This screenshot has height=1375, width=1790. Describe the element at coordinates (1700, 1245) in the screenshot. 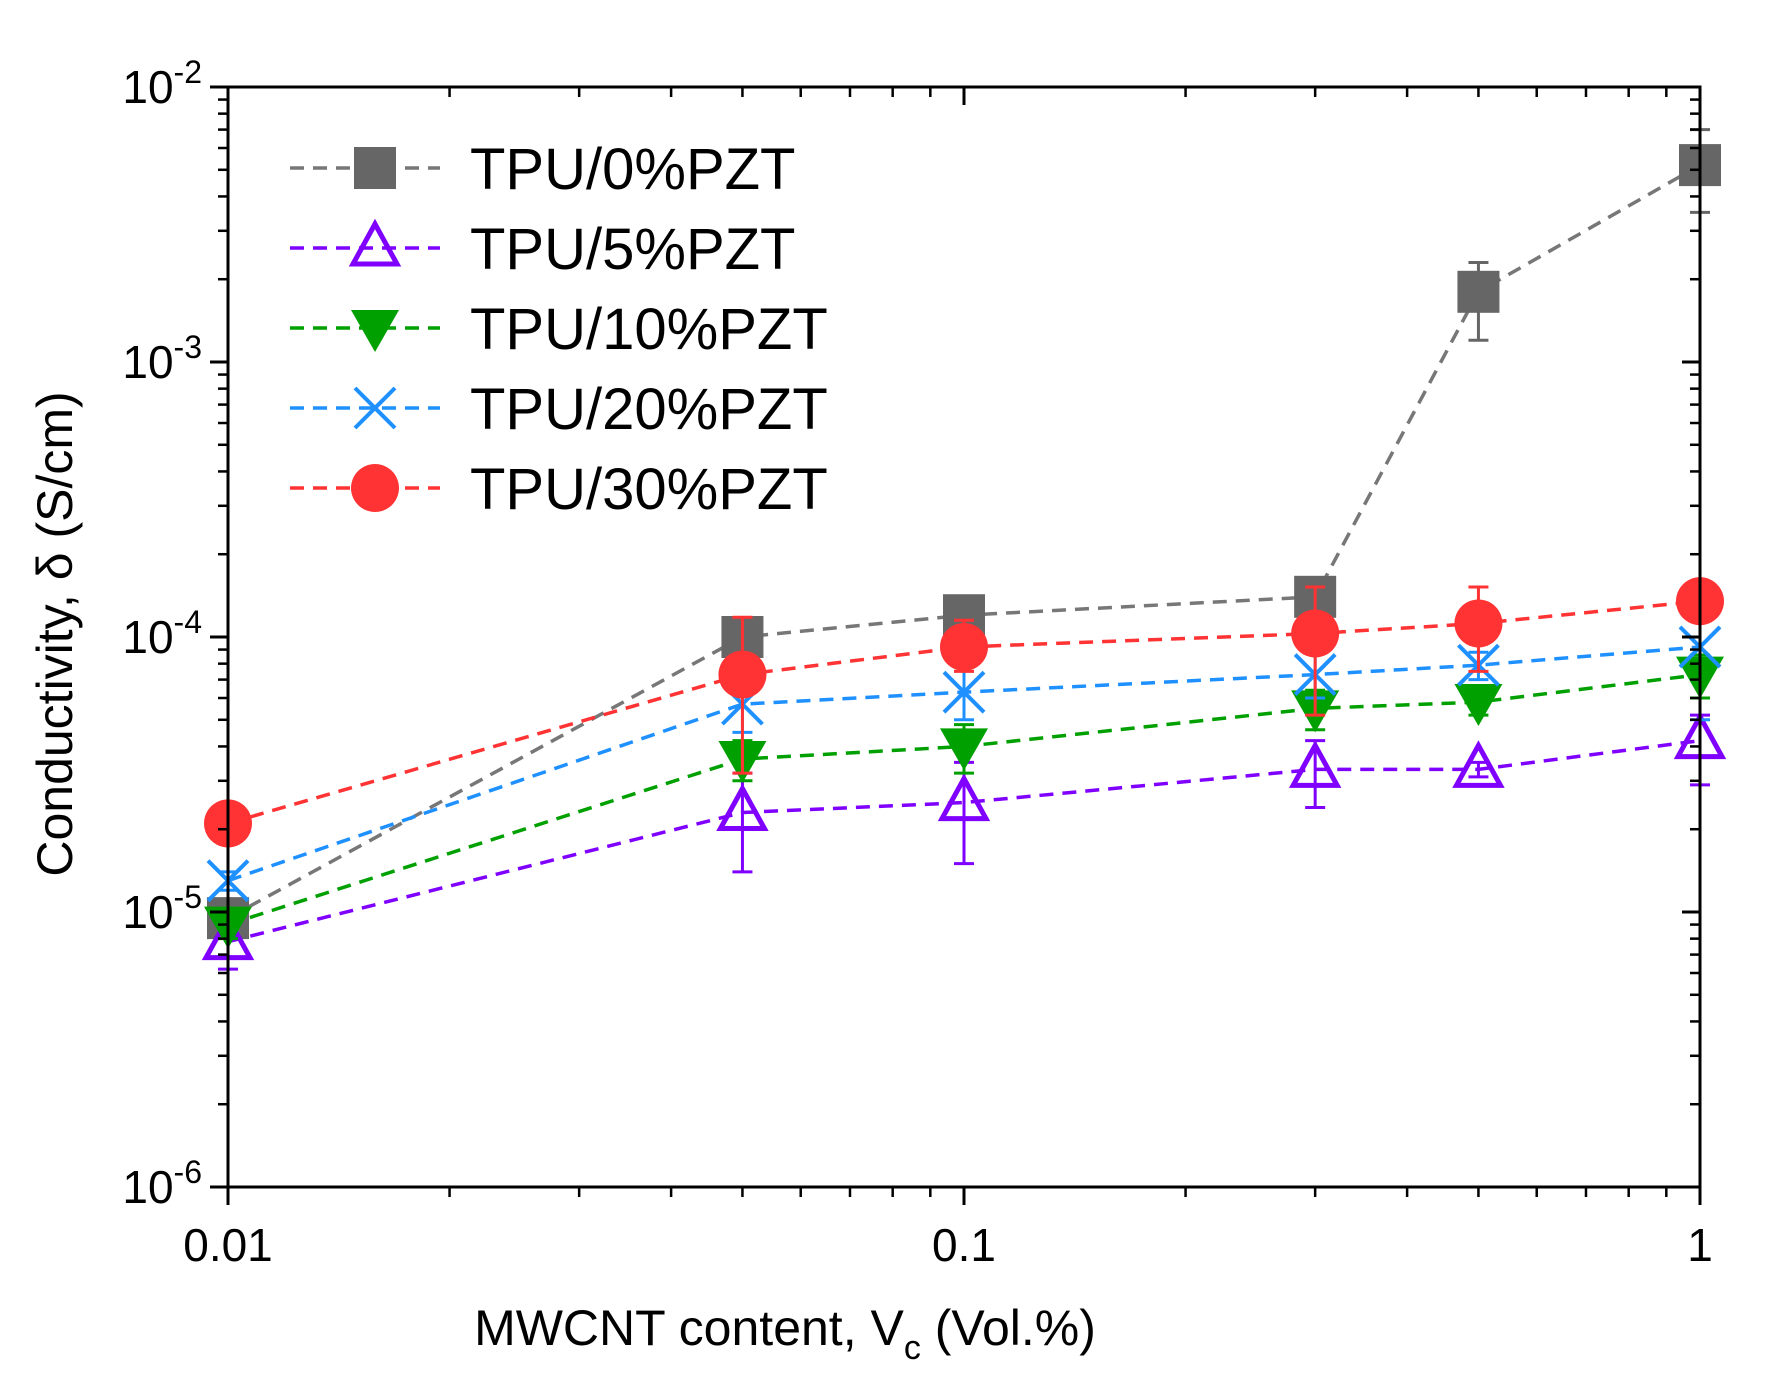

I see `x-tick-label: 1` at that location.